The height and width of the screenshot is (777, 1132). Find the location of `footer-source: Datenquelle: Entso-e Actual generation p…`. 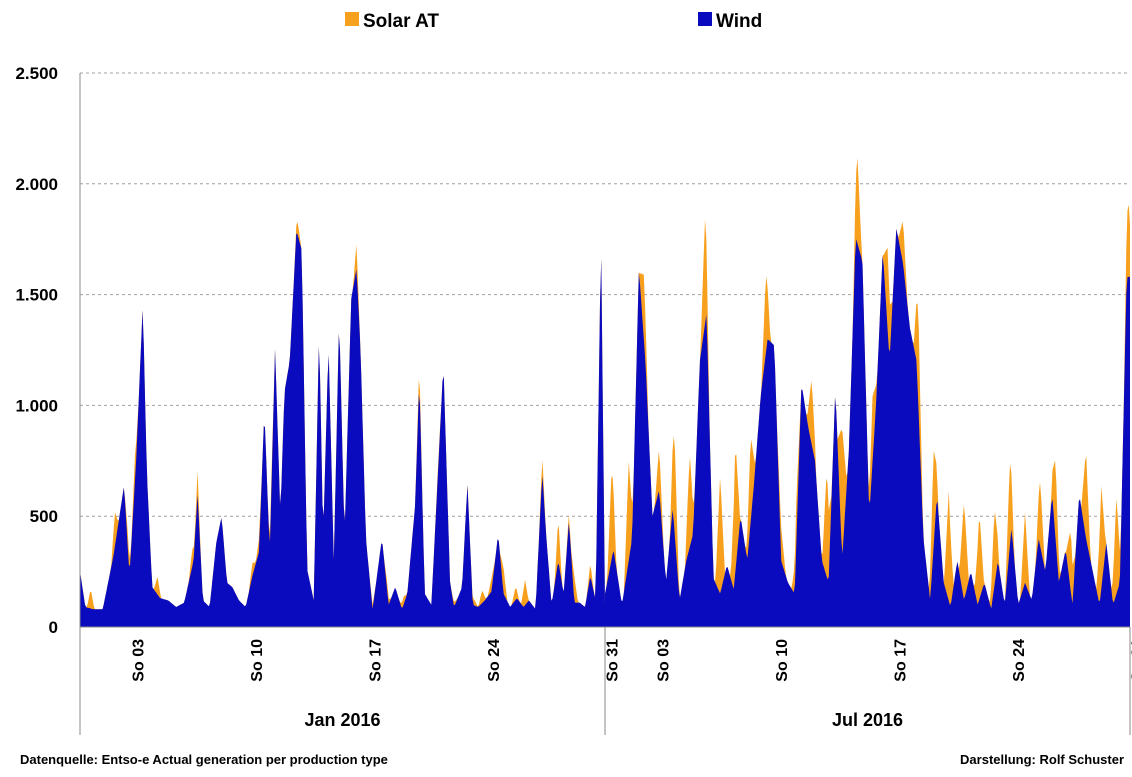

footer-source: Datenquelle: Entso-e Actual generation p… is located at coordinates (204, 759).